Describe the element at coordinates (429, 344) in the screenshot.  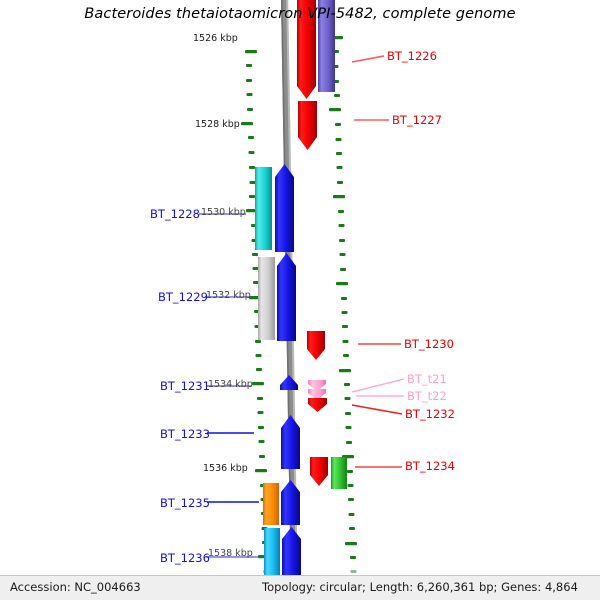
I see `gene-label-bt-1230: BT_1230` at that location.